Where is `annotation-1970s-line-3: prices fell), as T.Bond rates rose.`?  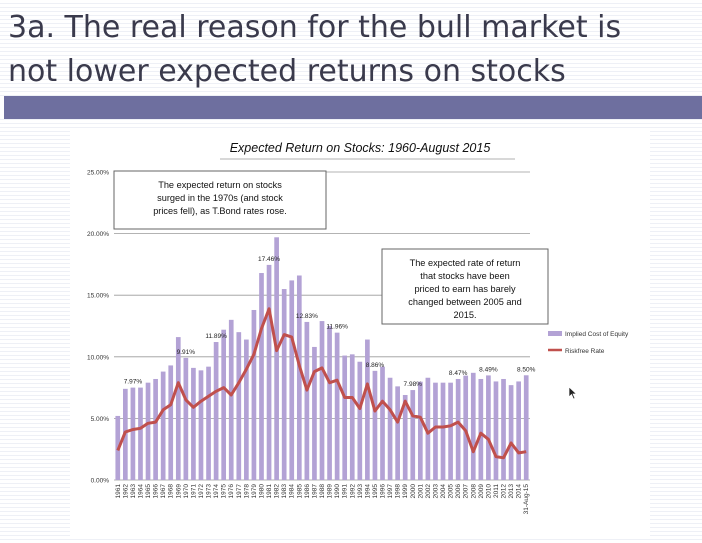
annotation-1970s-line-3: prices fell), as T.Bond rates rose. is located at coordinates (220, 211).